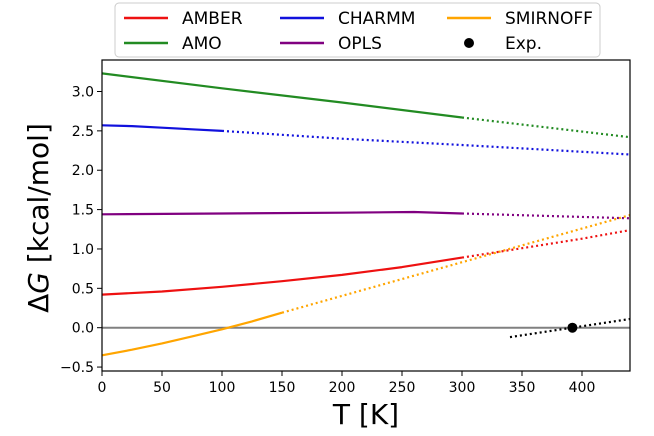  What do you see at coordinates (546, 127) in the screenshot?
I see `series-amo-extrapolation` at bounding box center [546, 127].